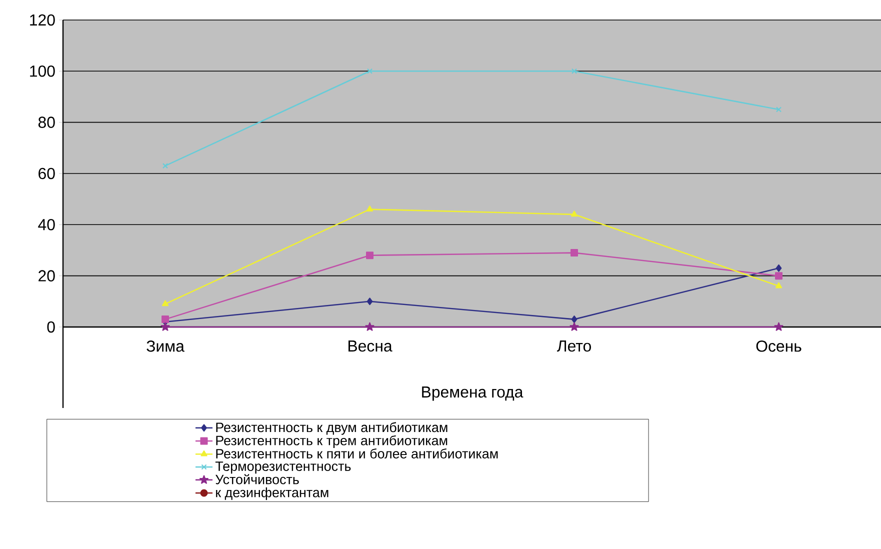 This screenshot has height=549, width=881. What do you see at coordinates (574, 346) in the screenshot?
I see `x-tick-label: Лето` at bounding box center [574, 346].